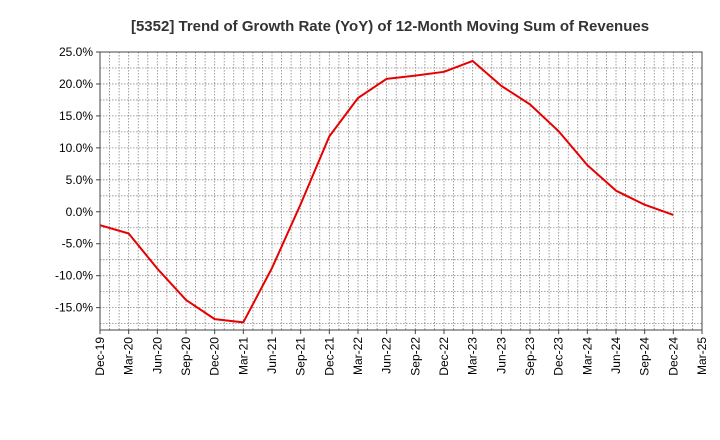  I want to click on x-tick-label: Jun-22, so click(387, 355).